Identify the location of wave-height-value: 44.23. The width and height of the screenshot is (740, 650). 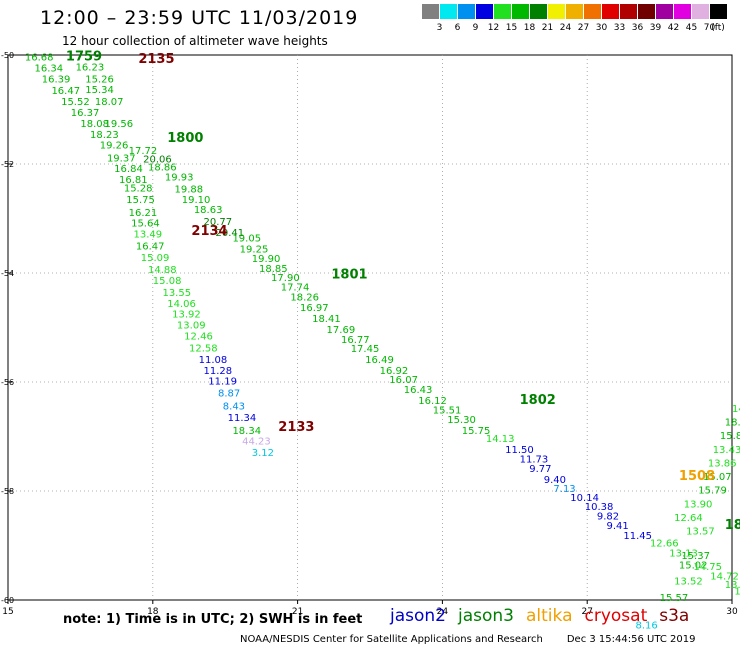
(256, 442).